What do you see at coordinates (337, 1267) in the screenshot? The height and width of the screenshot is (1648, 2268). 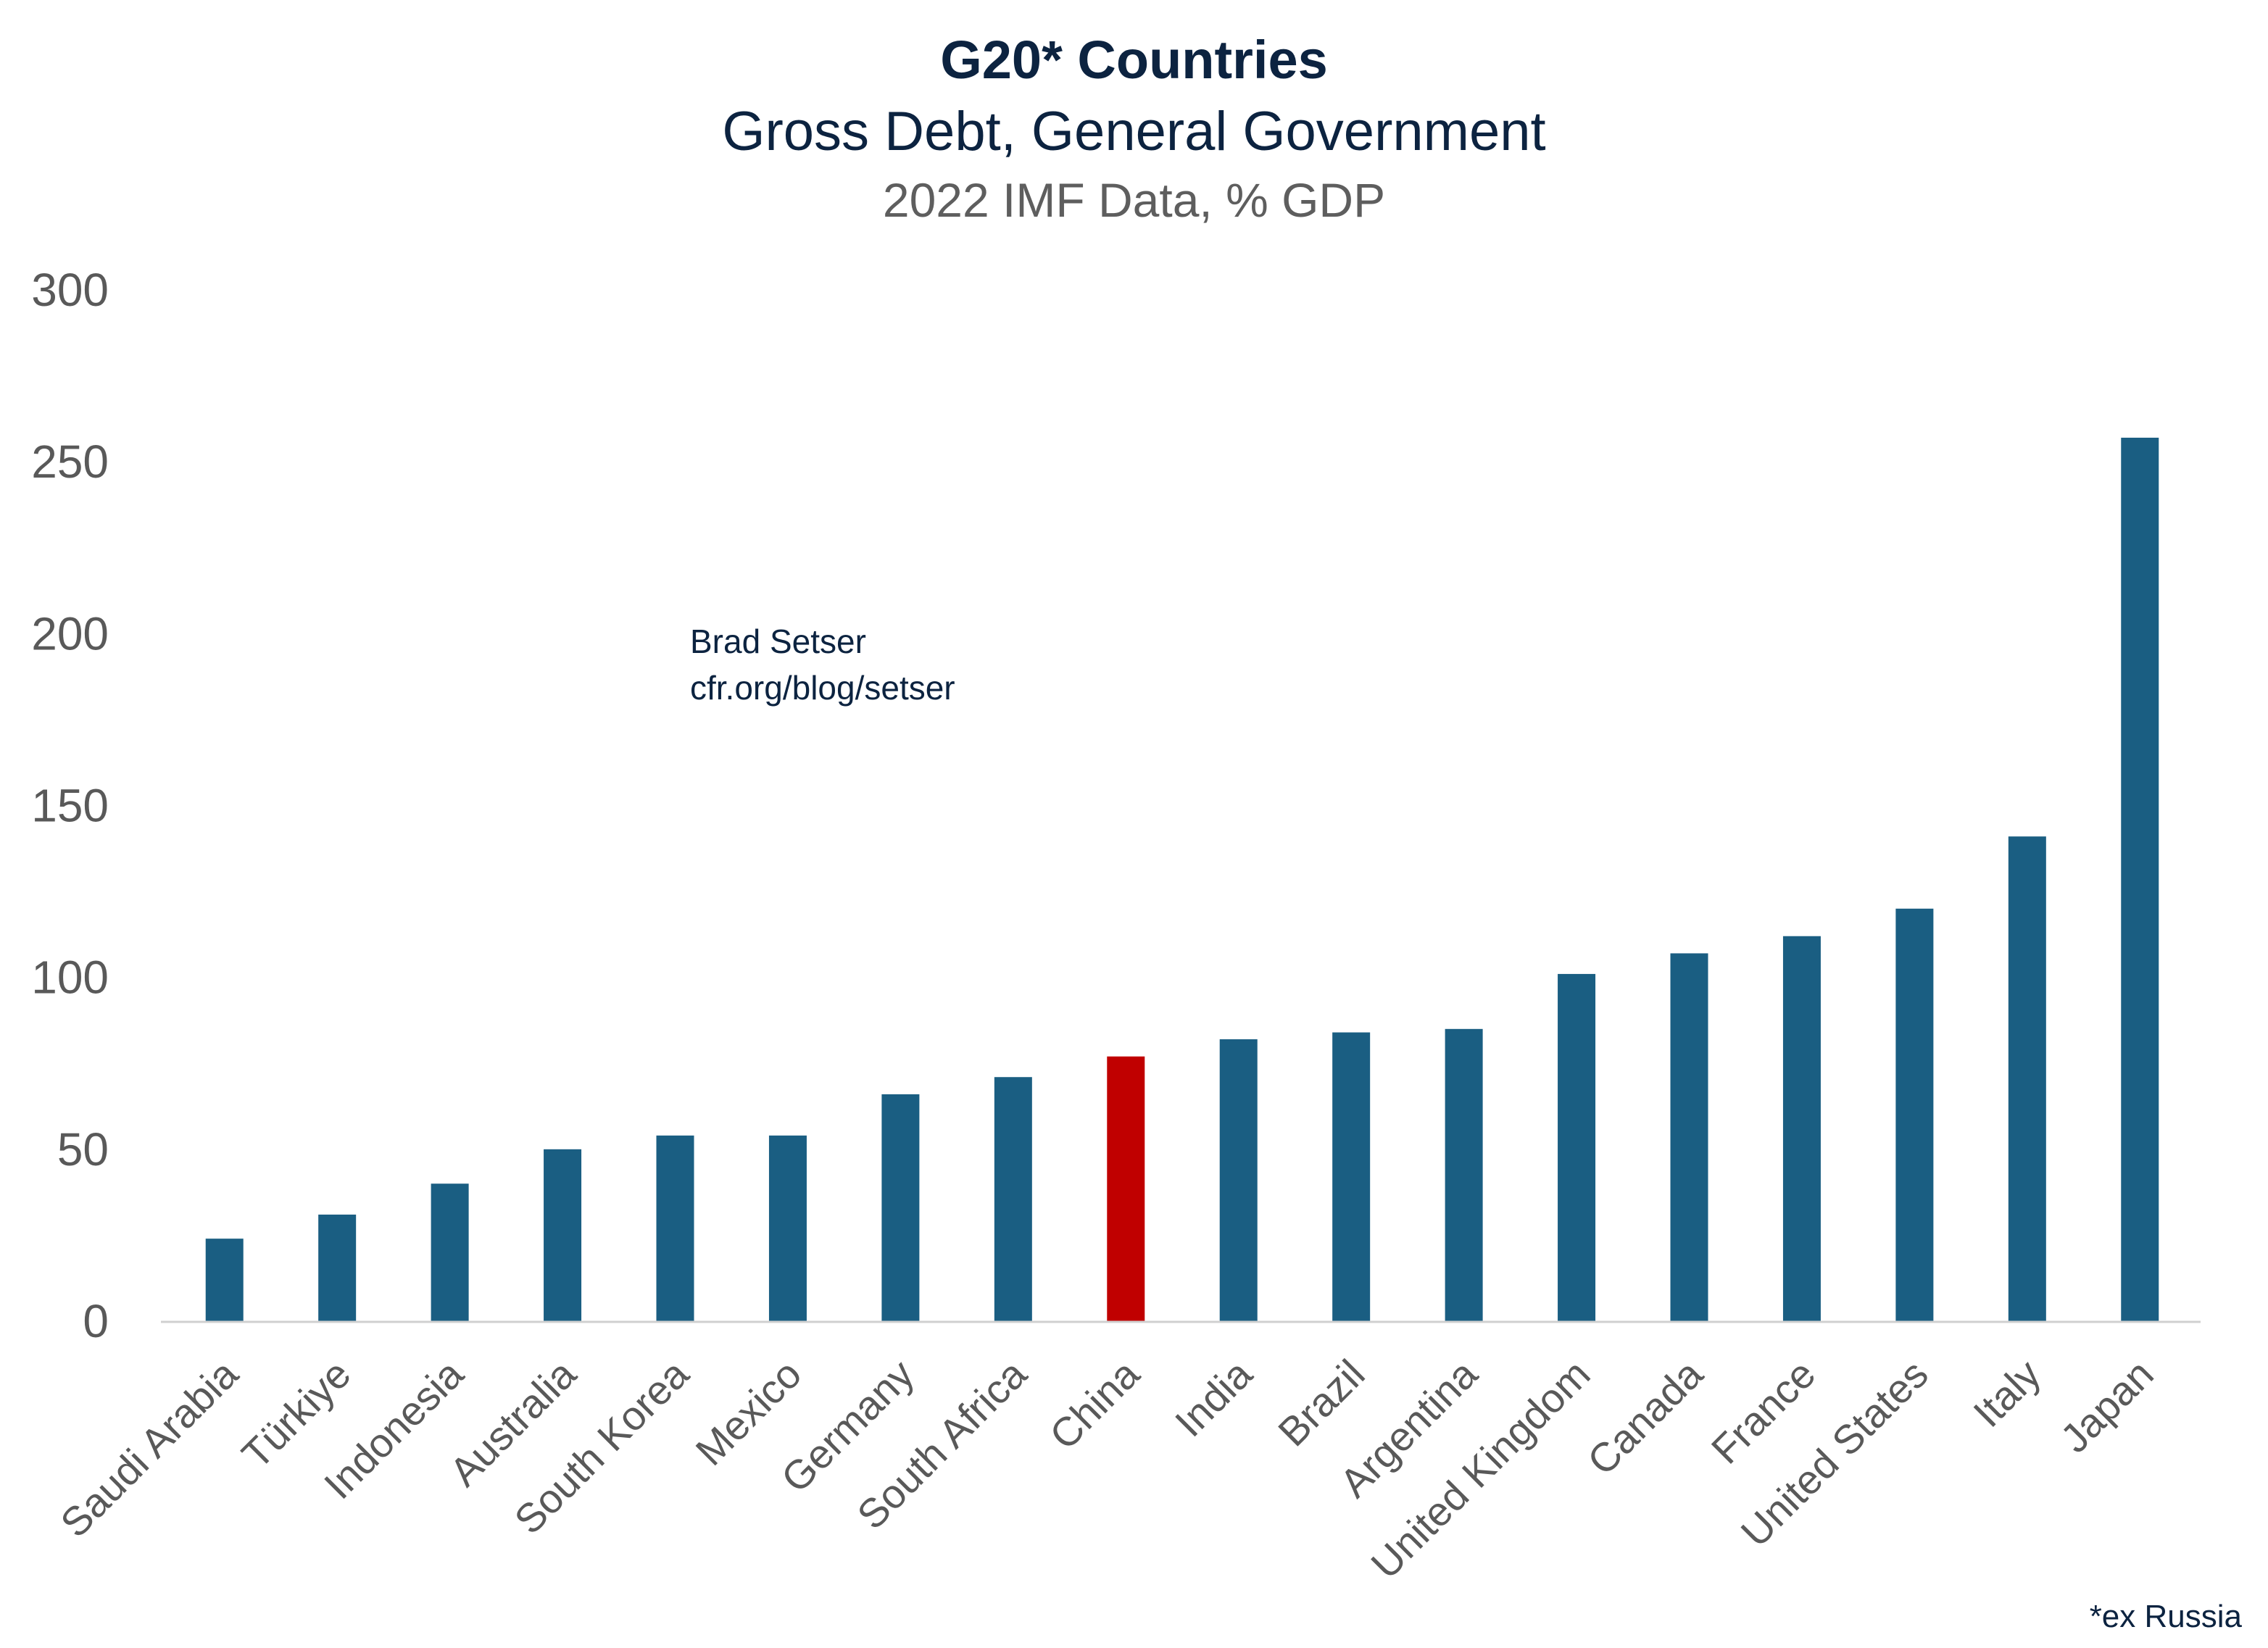 I see `bar-t-rkiye` at bounding box center [337, 1267].